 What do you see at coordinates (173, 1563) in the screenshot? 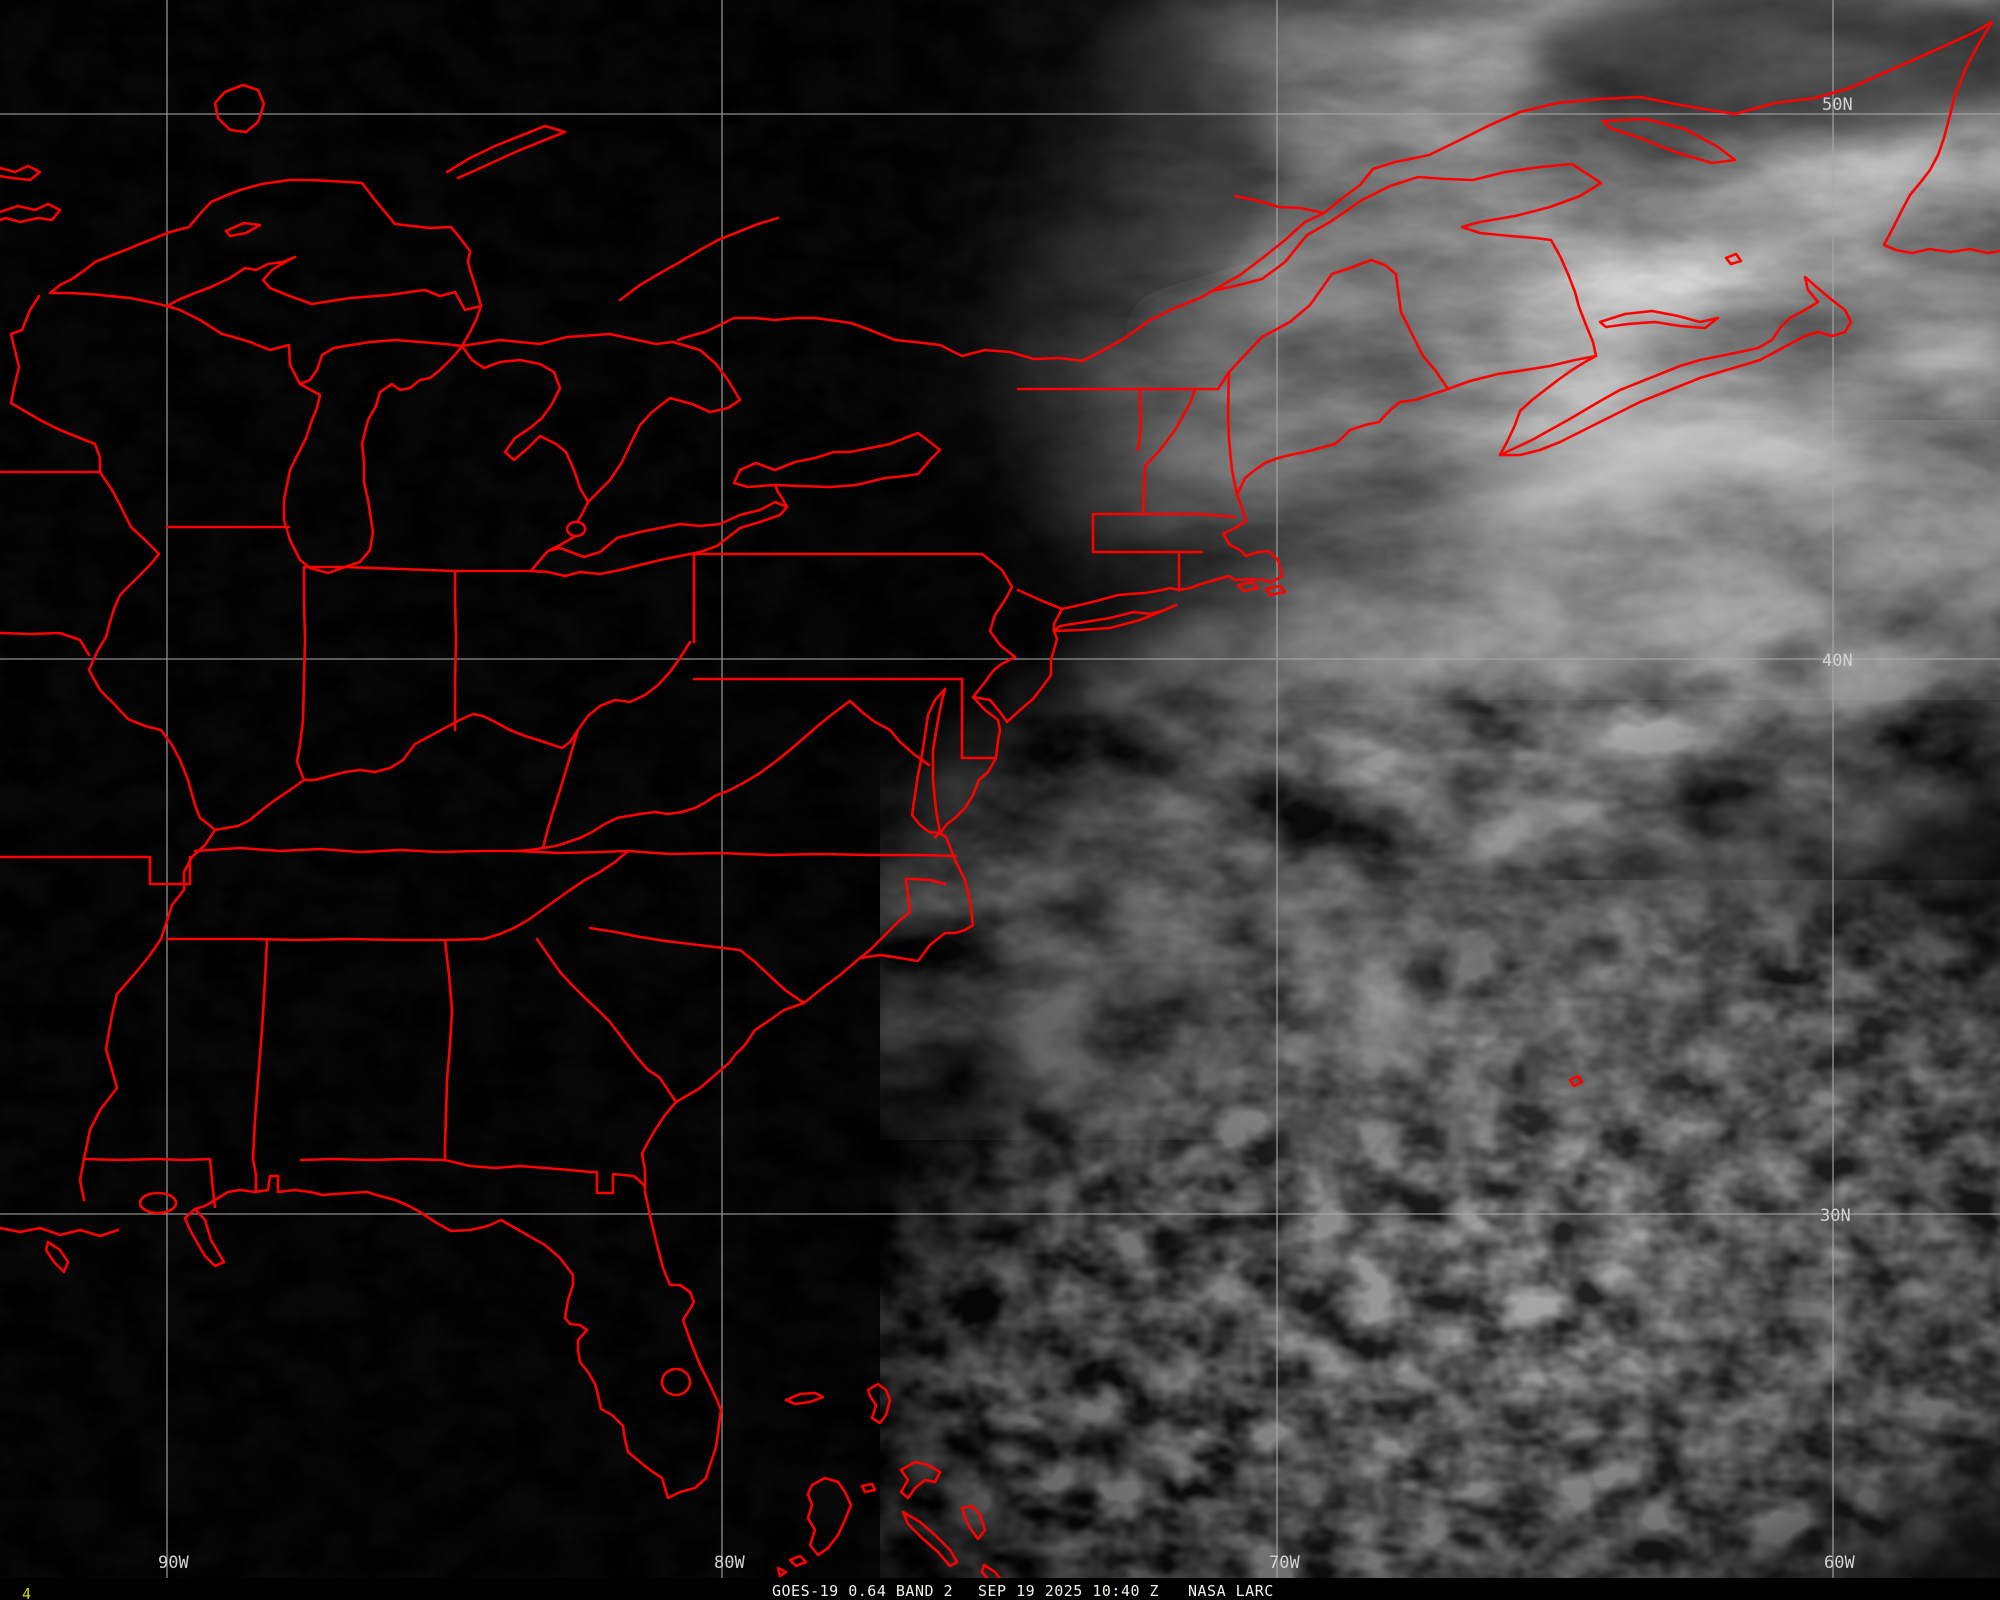
I see `longitude-label-90w: 90W` at bounding box center [173, 1563].